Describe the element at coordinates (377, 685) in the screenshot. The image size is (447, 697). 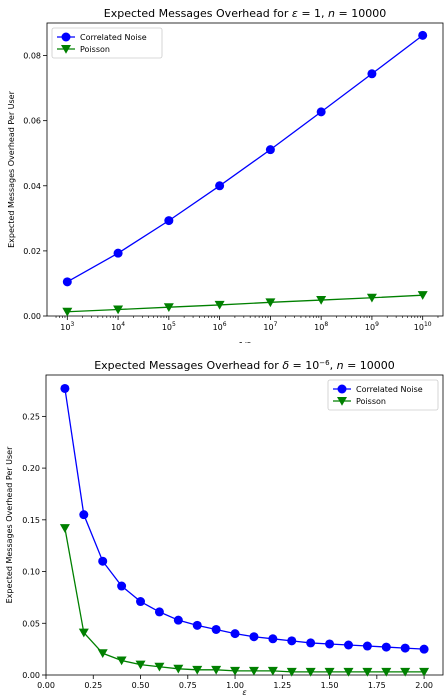
I see `x-tick-label: 1.75` at that location.